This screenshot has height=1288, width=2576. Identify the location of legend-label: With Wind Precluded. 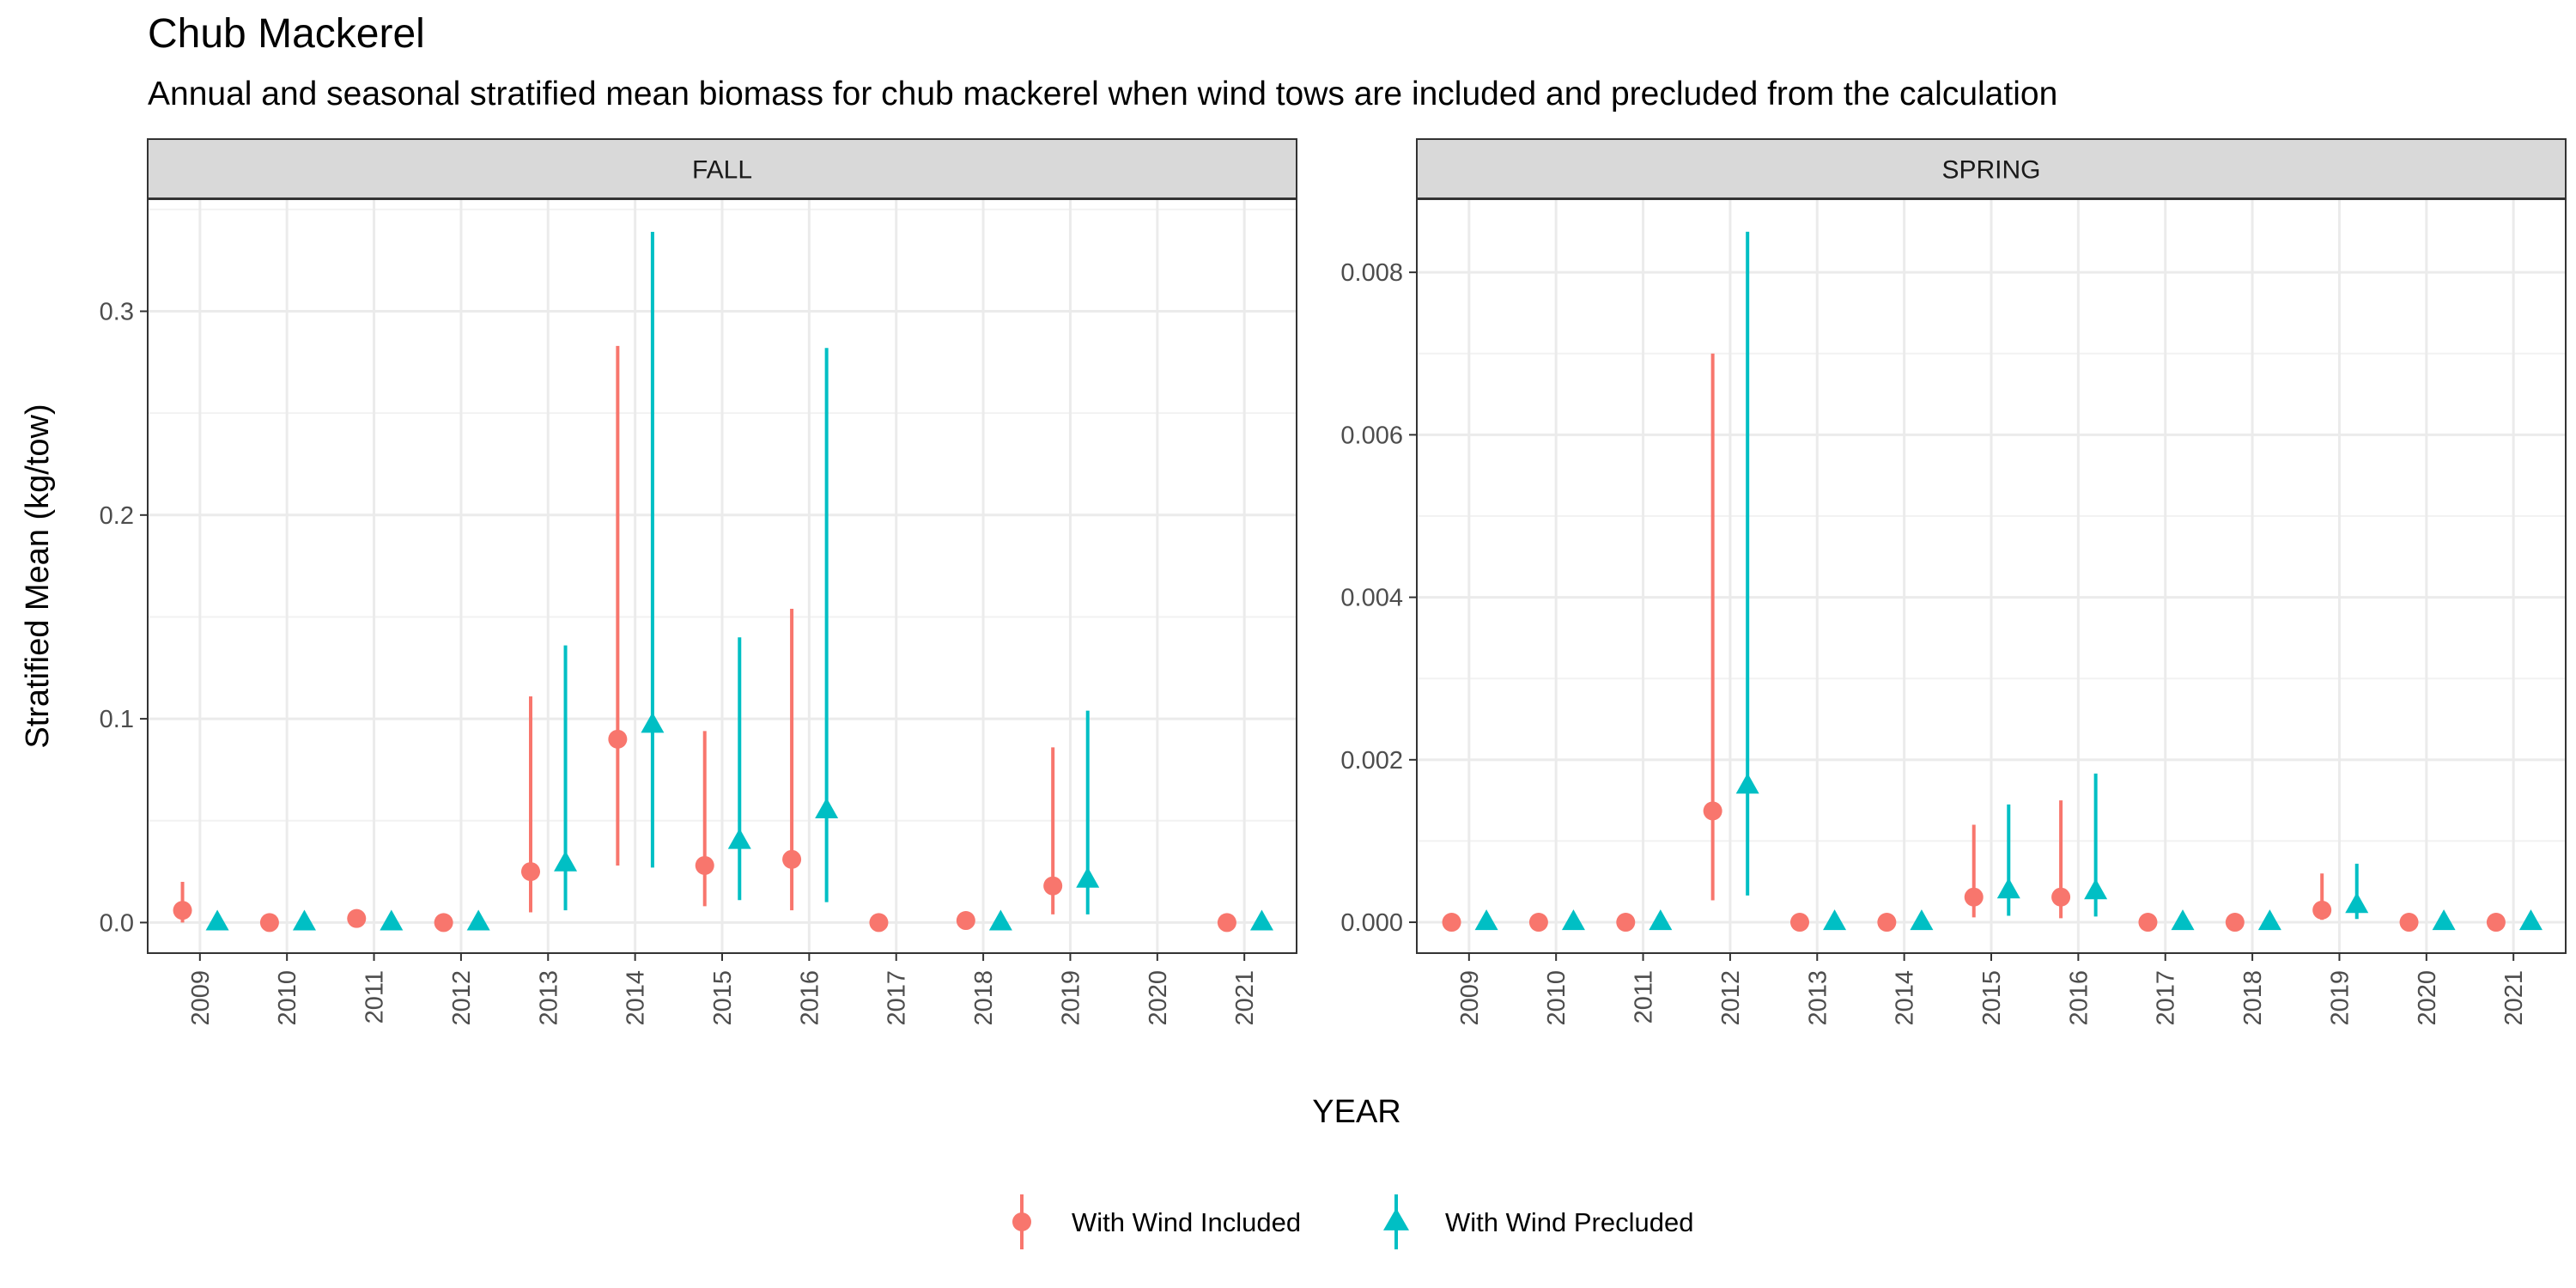
(1569, 1222).